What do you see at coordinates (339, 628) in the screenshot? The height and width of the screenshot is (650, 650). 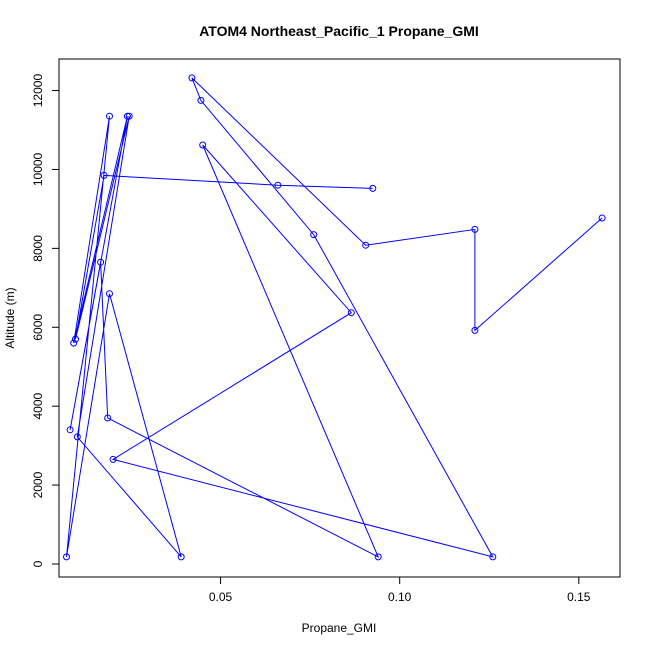 I see `x-axis-label: Propane_GMI` at bounding box center [339, 628].